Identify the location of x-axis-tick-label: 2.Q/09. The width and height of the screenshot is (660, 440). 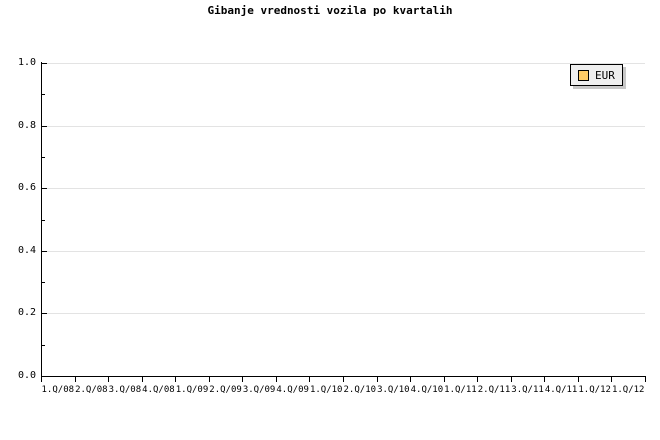
(225, 390).